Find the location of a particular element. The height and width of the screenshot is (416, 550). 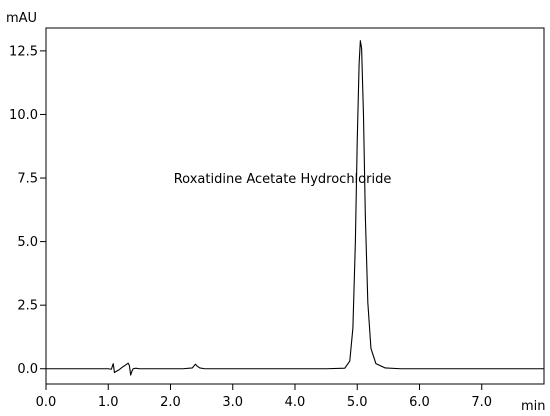

y-axis-unit-label: mAU is located at coordinates (21, 18).